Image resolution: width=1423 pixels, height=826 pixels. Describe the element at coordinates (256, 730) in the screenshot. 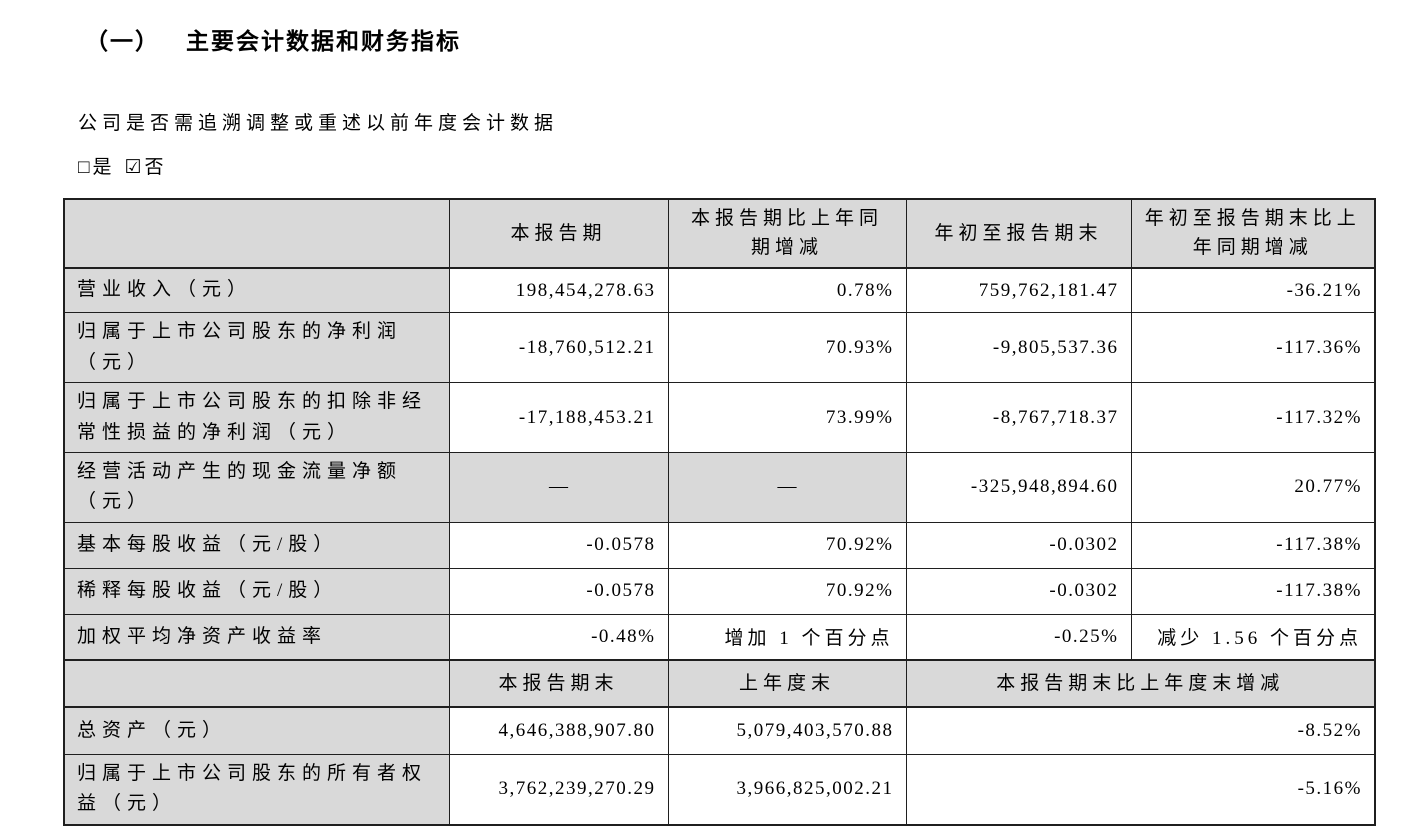

I see `row-label: 总资产（元）` at that location.